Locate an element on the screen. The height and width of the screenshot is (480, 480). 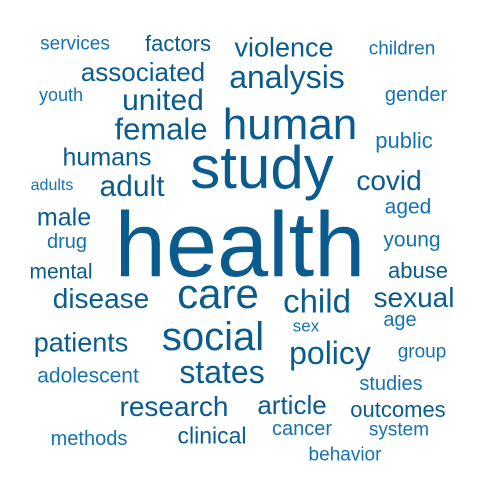
word-care: care is located at coordinates (218, 293).